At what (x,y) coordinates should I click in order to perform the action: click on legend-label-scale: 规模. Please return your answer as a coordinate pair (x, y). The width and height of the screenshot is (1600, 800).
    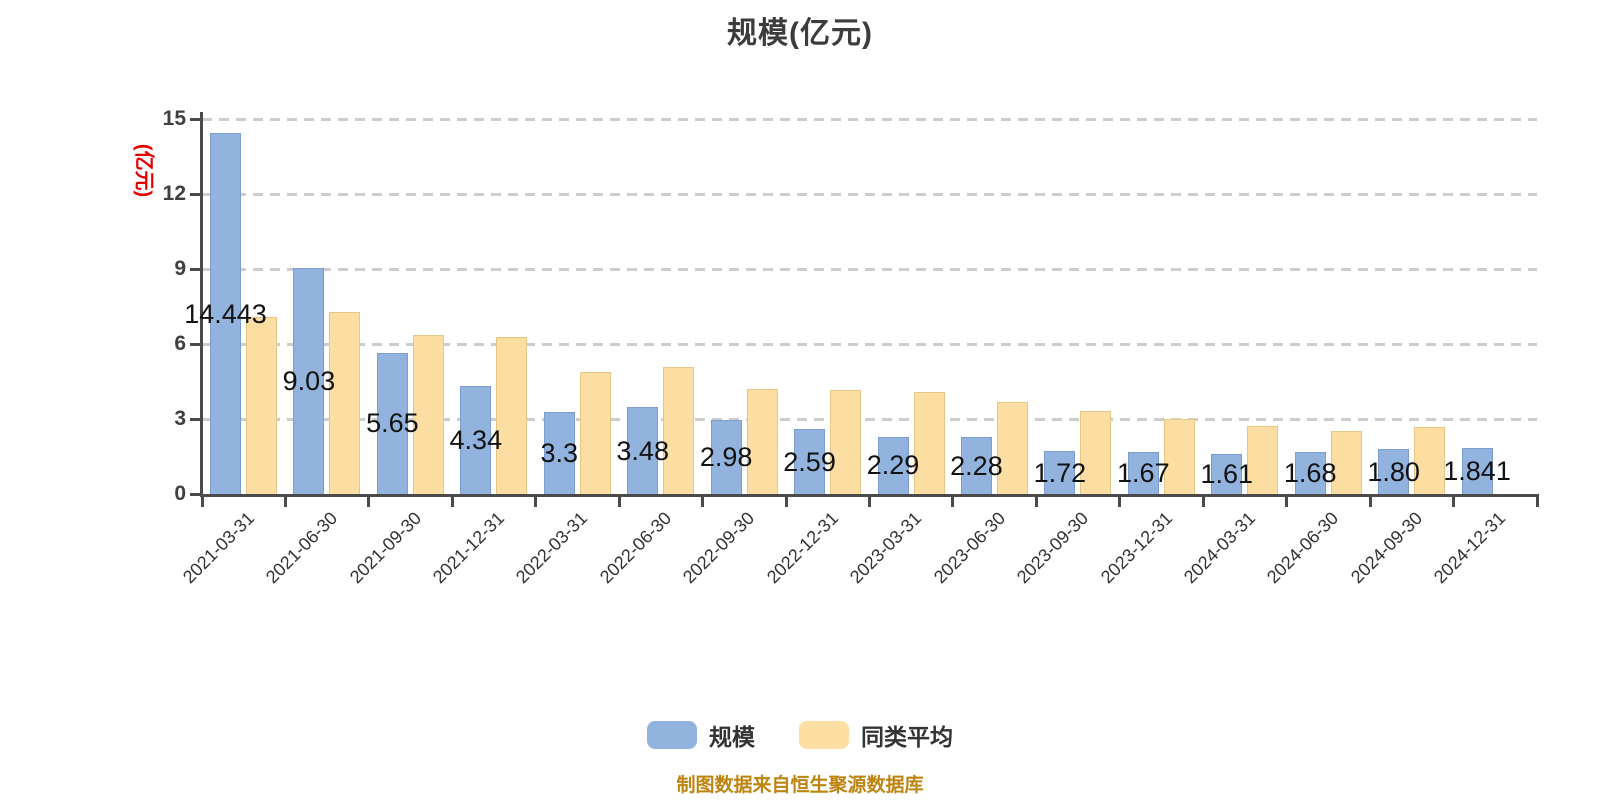
    Looking at the image, I should click on (732, 737).